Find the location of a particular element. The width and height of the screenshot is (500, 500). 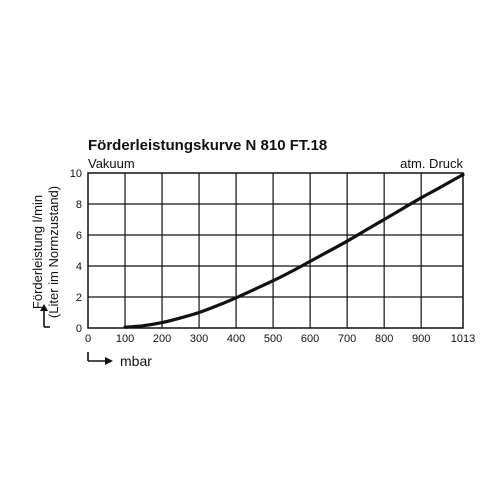

left-label: Vakuum is located at coordinates (111, 163).